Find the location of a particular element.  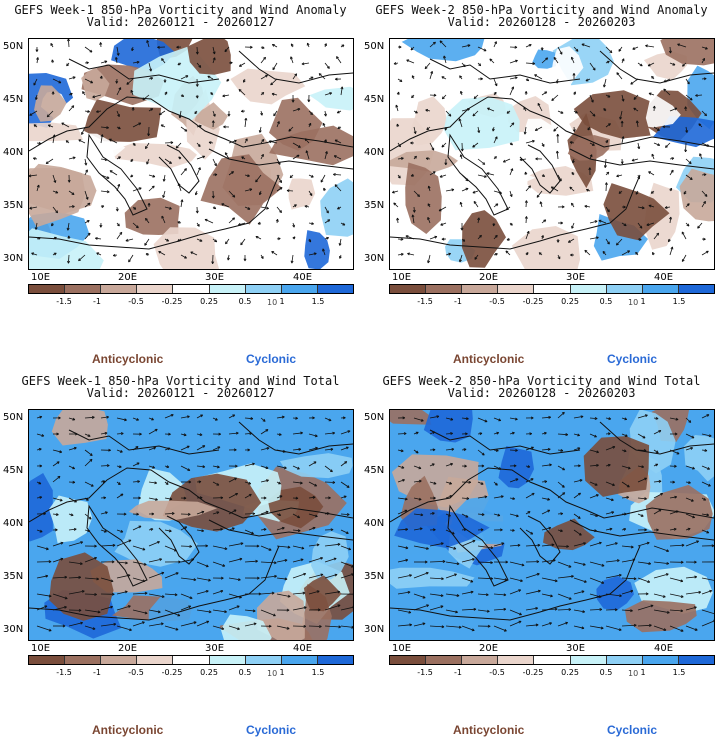

anticyclonic-label: Anticyclonic is located at coordinates (128, 359).